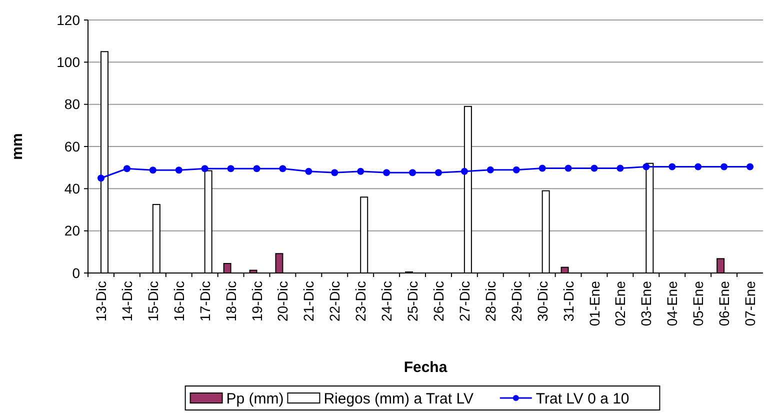  I want to click on x-tick-label: 31-Dic, so click(568, 301).